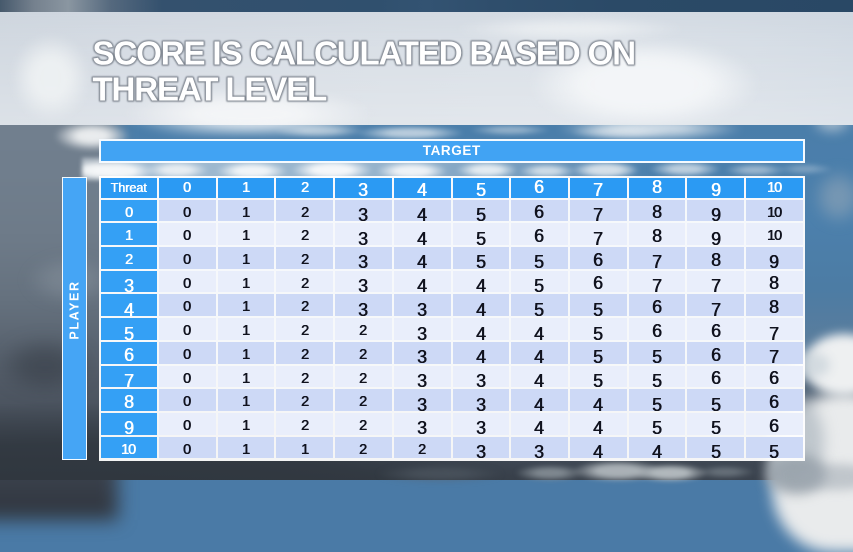 Image resolution: width=853 pixels, height=552 pixels. Describe the element at coordinates (364, 53) in the screenshot. I see `svg-text: SCORE IS CALCULATED BASED ON` at that location.